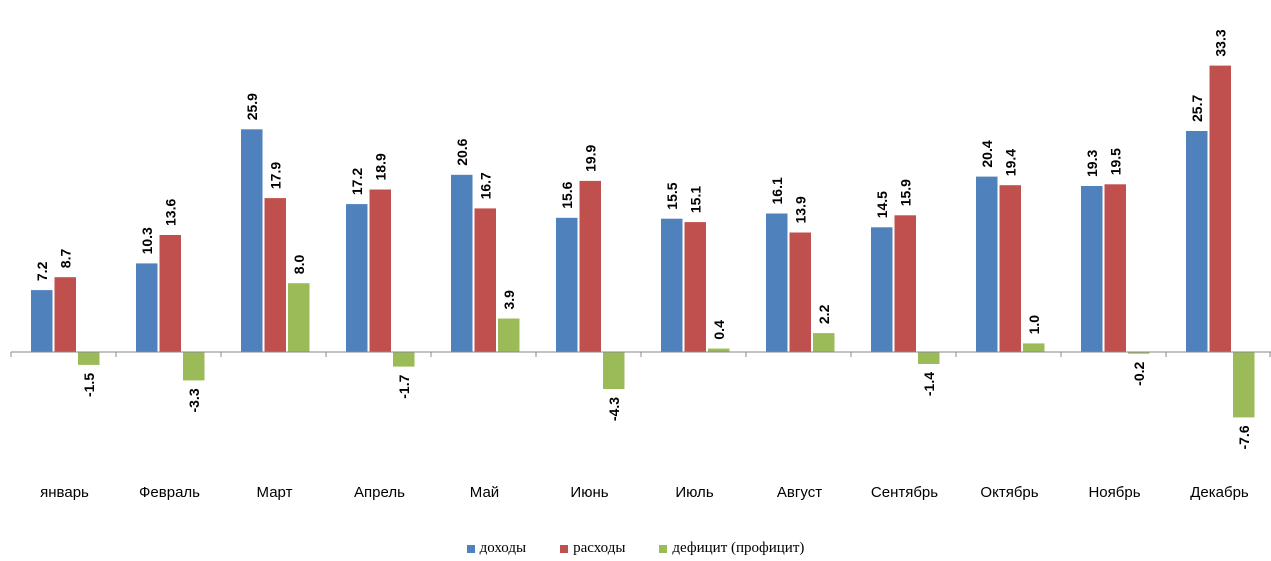 This screenshot has width=1271, height=561. What do you see at coordinates (275, 175) in the screenshot?
I see `data-label-expenses-3: 17.9` at bounding box center [275, 175].